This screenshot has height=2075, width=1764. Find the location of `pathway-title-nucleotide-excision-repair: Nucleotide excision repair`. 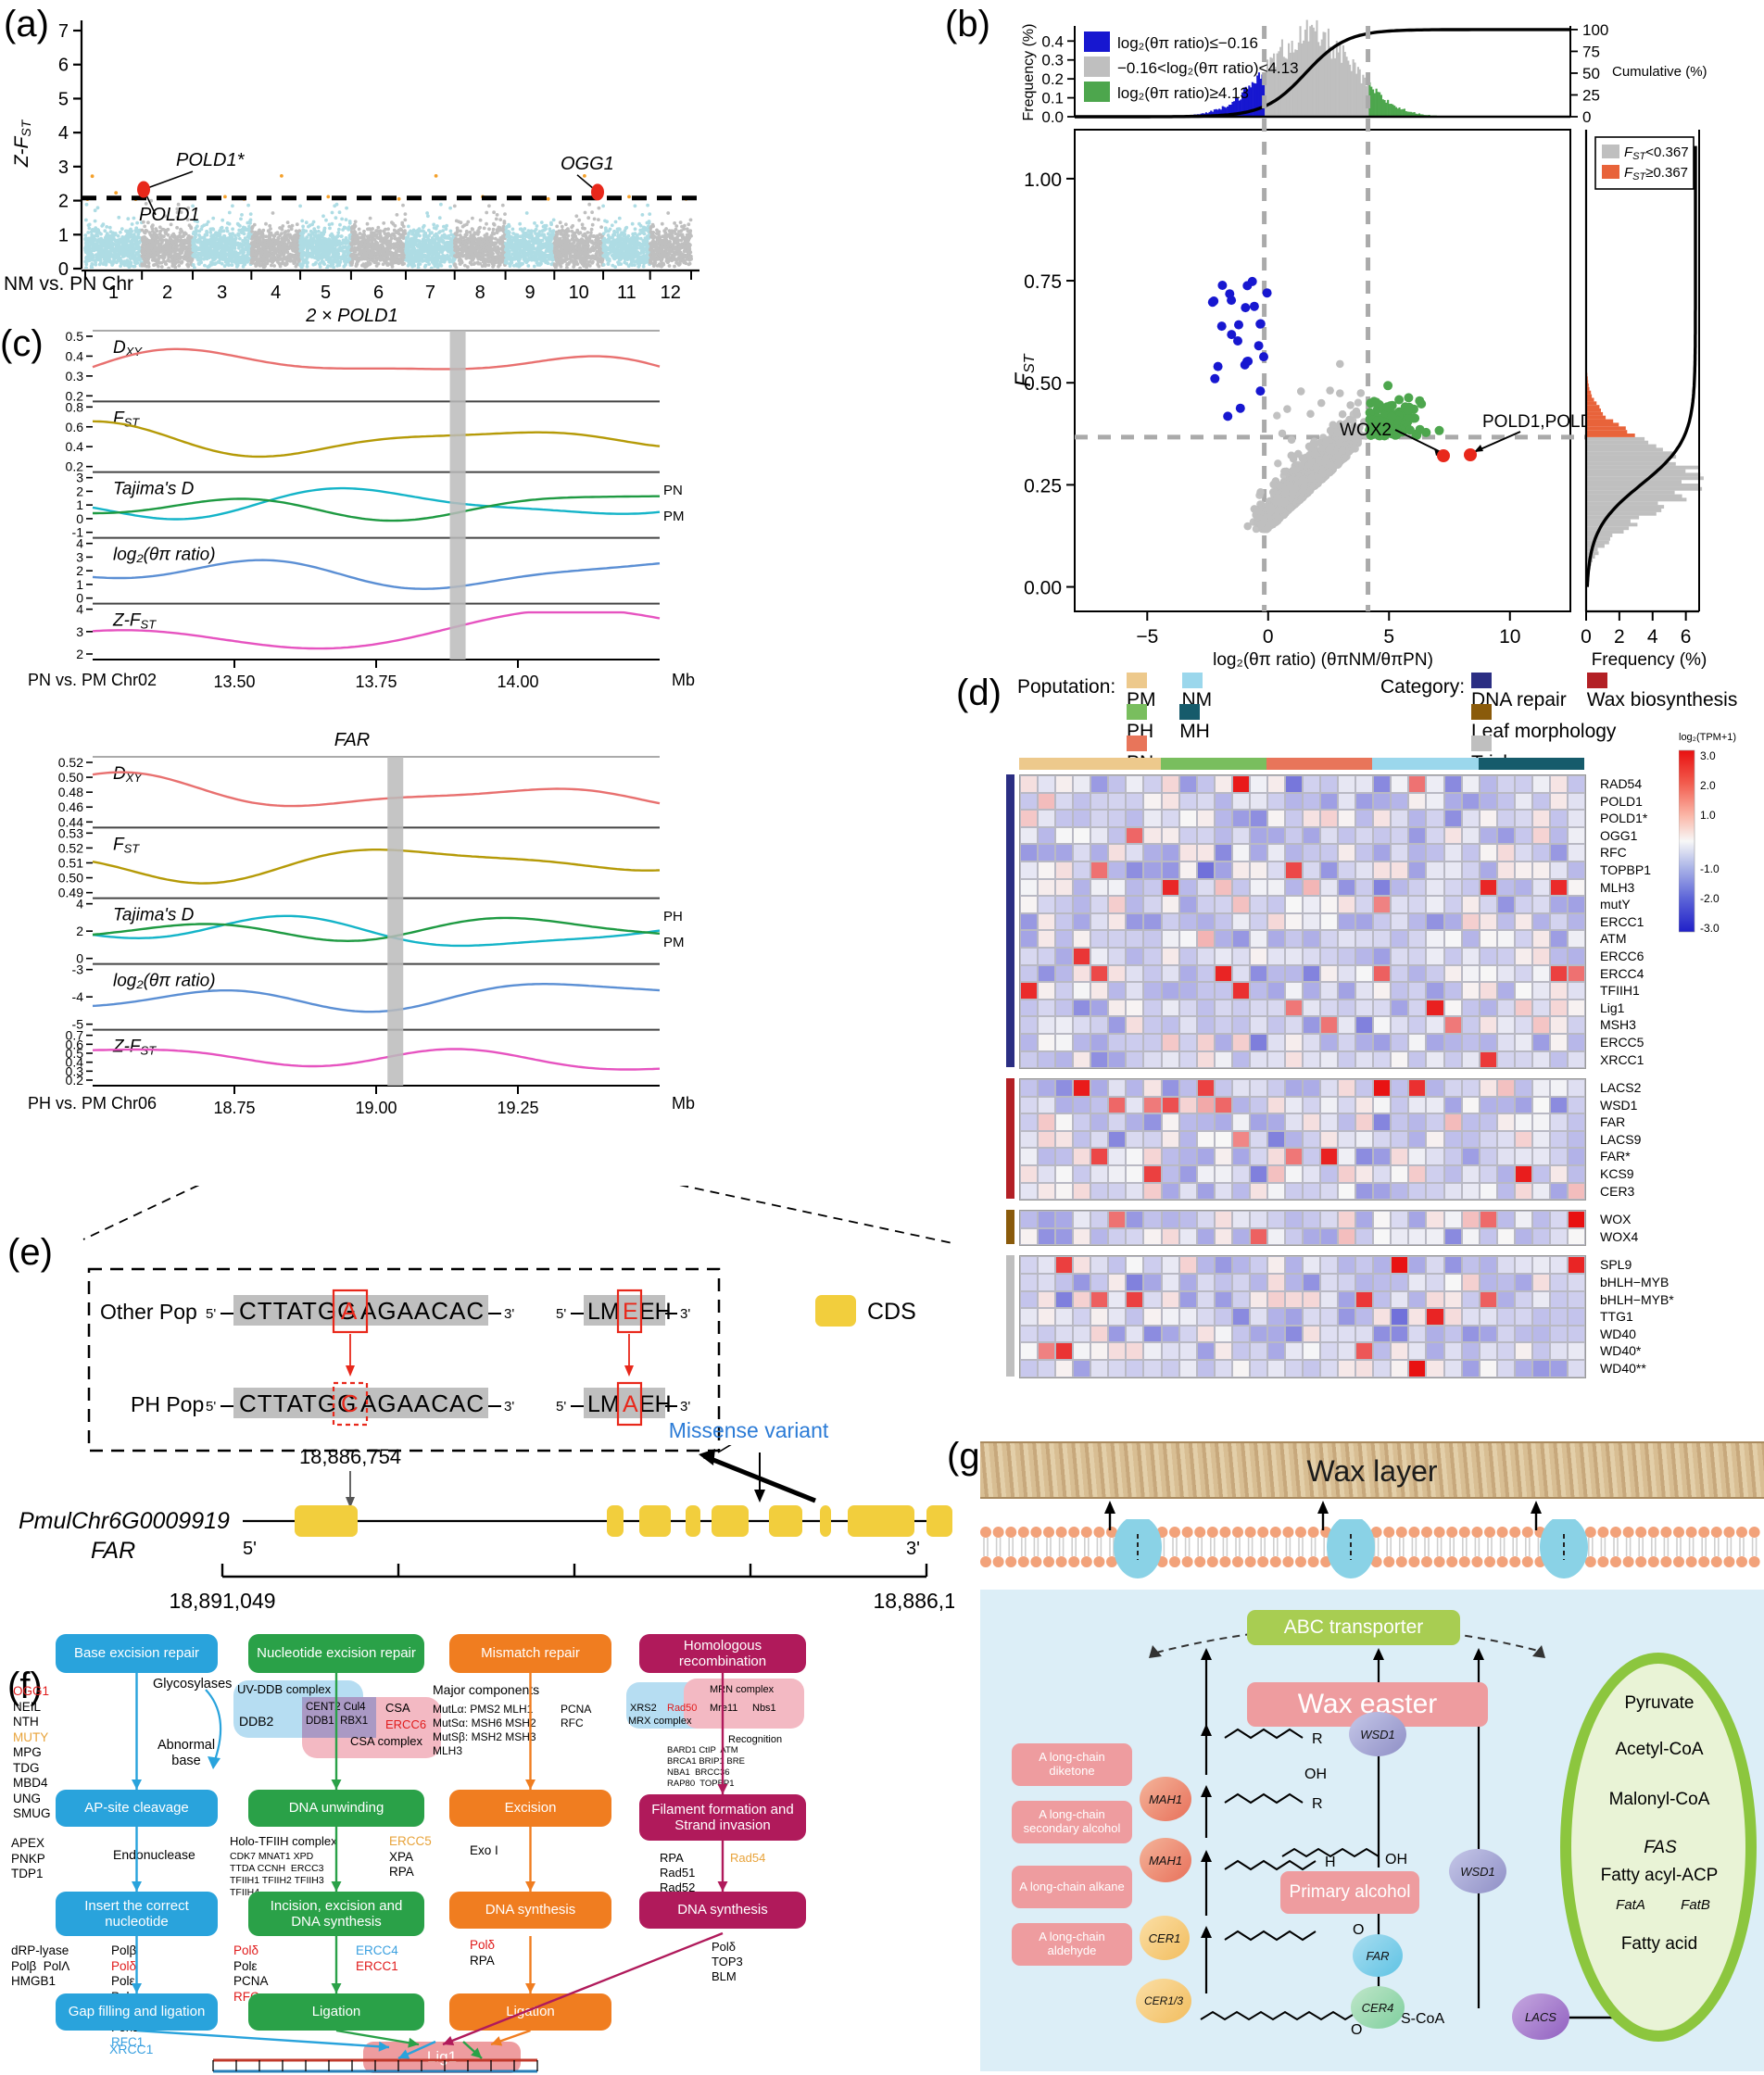

pathway-title-nucleotide-excision-repair: Nucleotide excision repair is located at coordinates (336, 1653).